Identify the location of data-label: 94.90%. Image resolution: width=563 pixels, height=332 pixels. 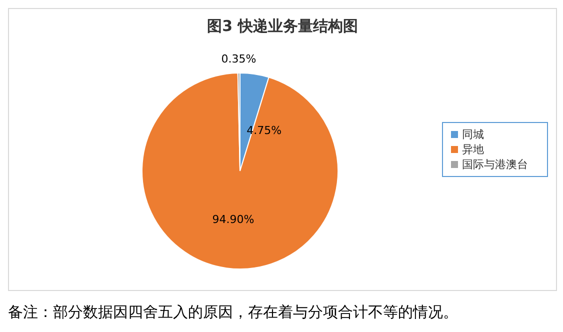
(233, 219).